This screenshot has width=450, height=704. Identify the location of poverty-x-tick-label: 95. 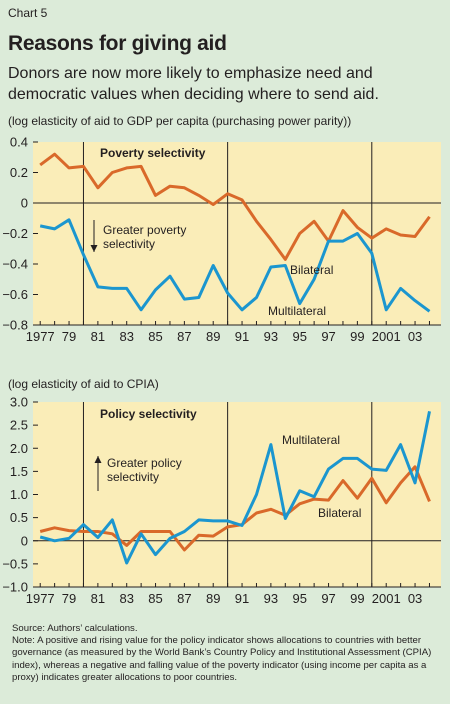
(299, 336).